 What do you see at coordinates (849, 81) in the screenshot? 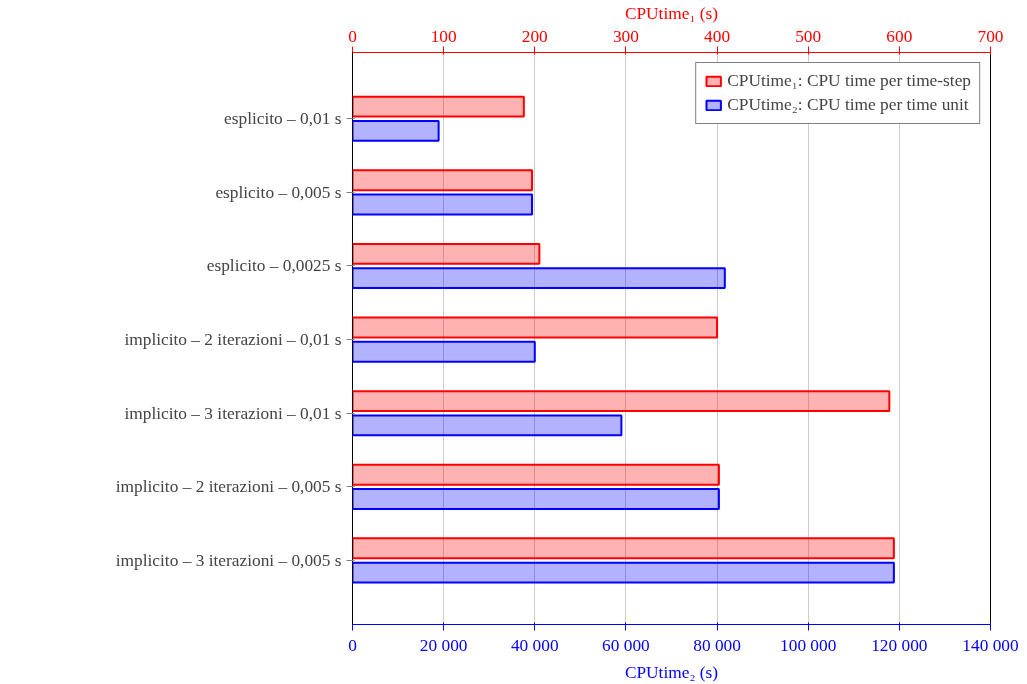
I see `legend-label: CPUtime₁: CPU time per time-step` at bounding box center [849, 81].